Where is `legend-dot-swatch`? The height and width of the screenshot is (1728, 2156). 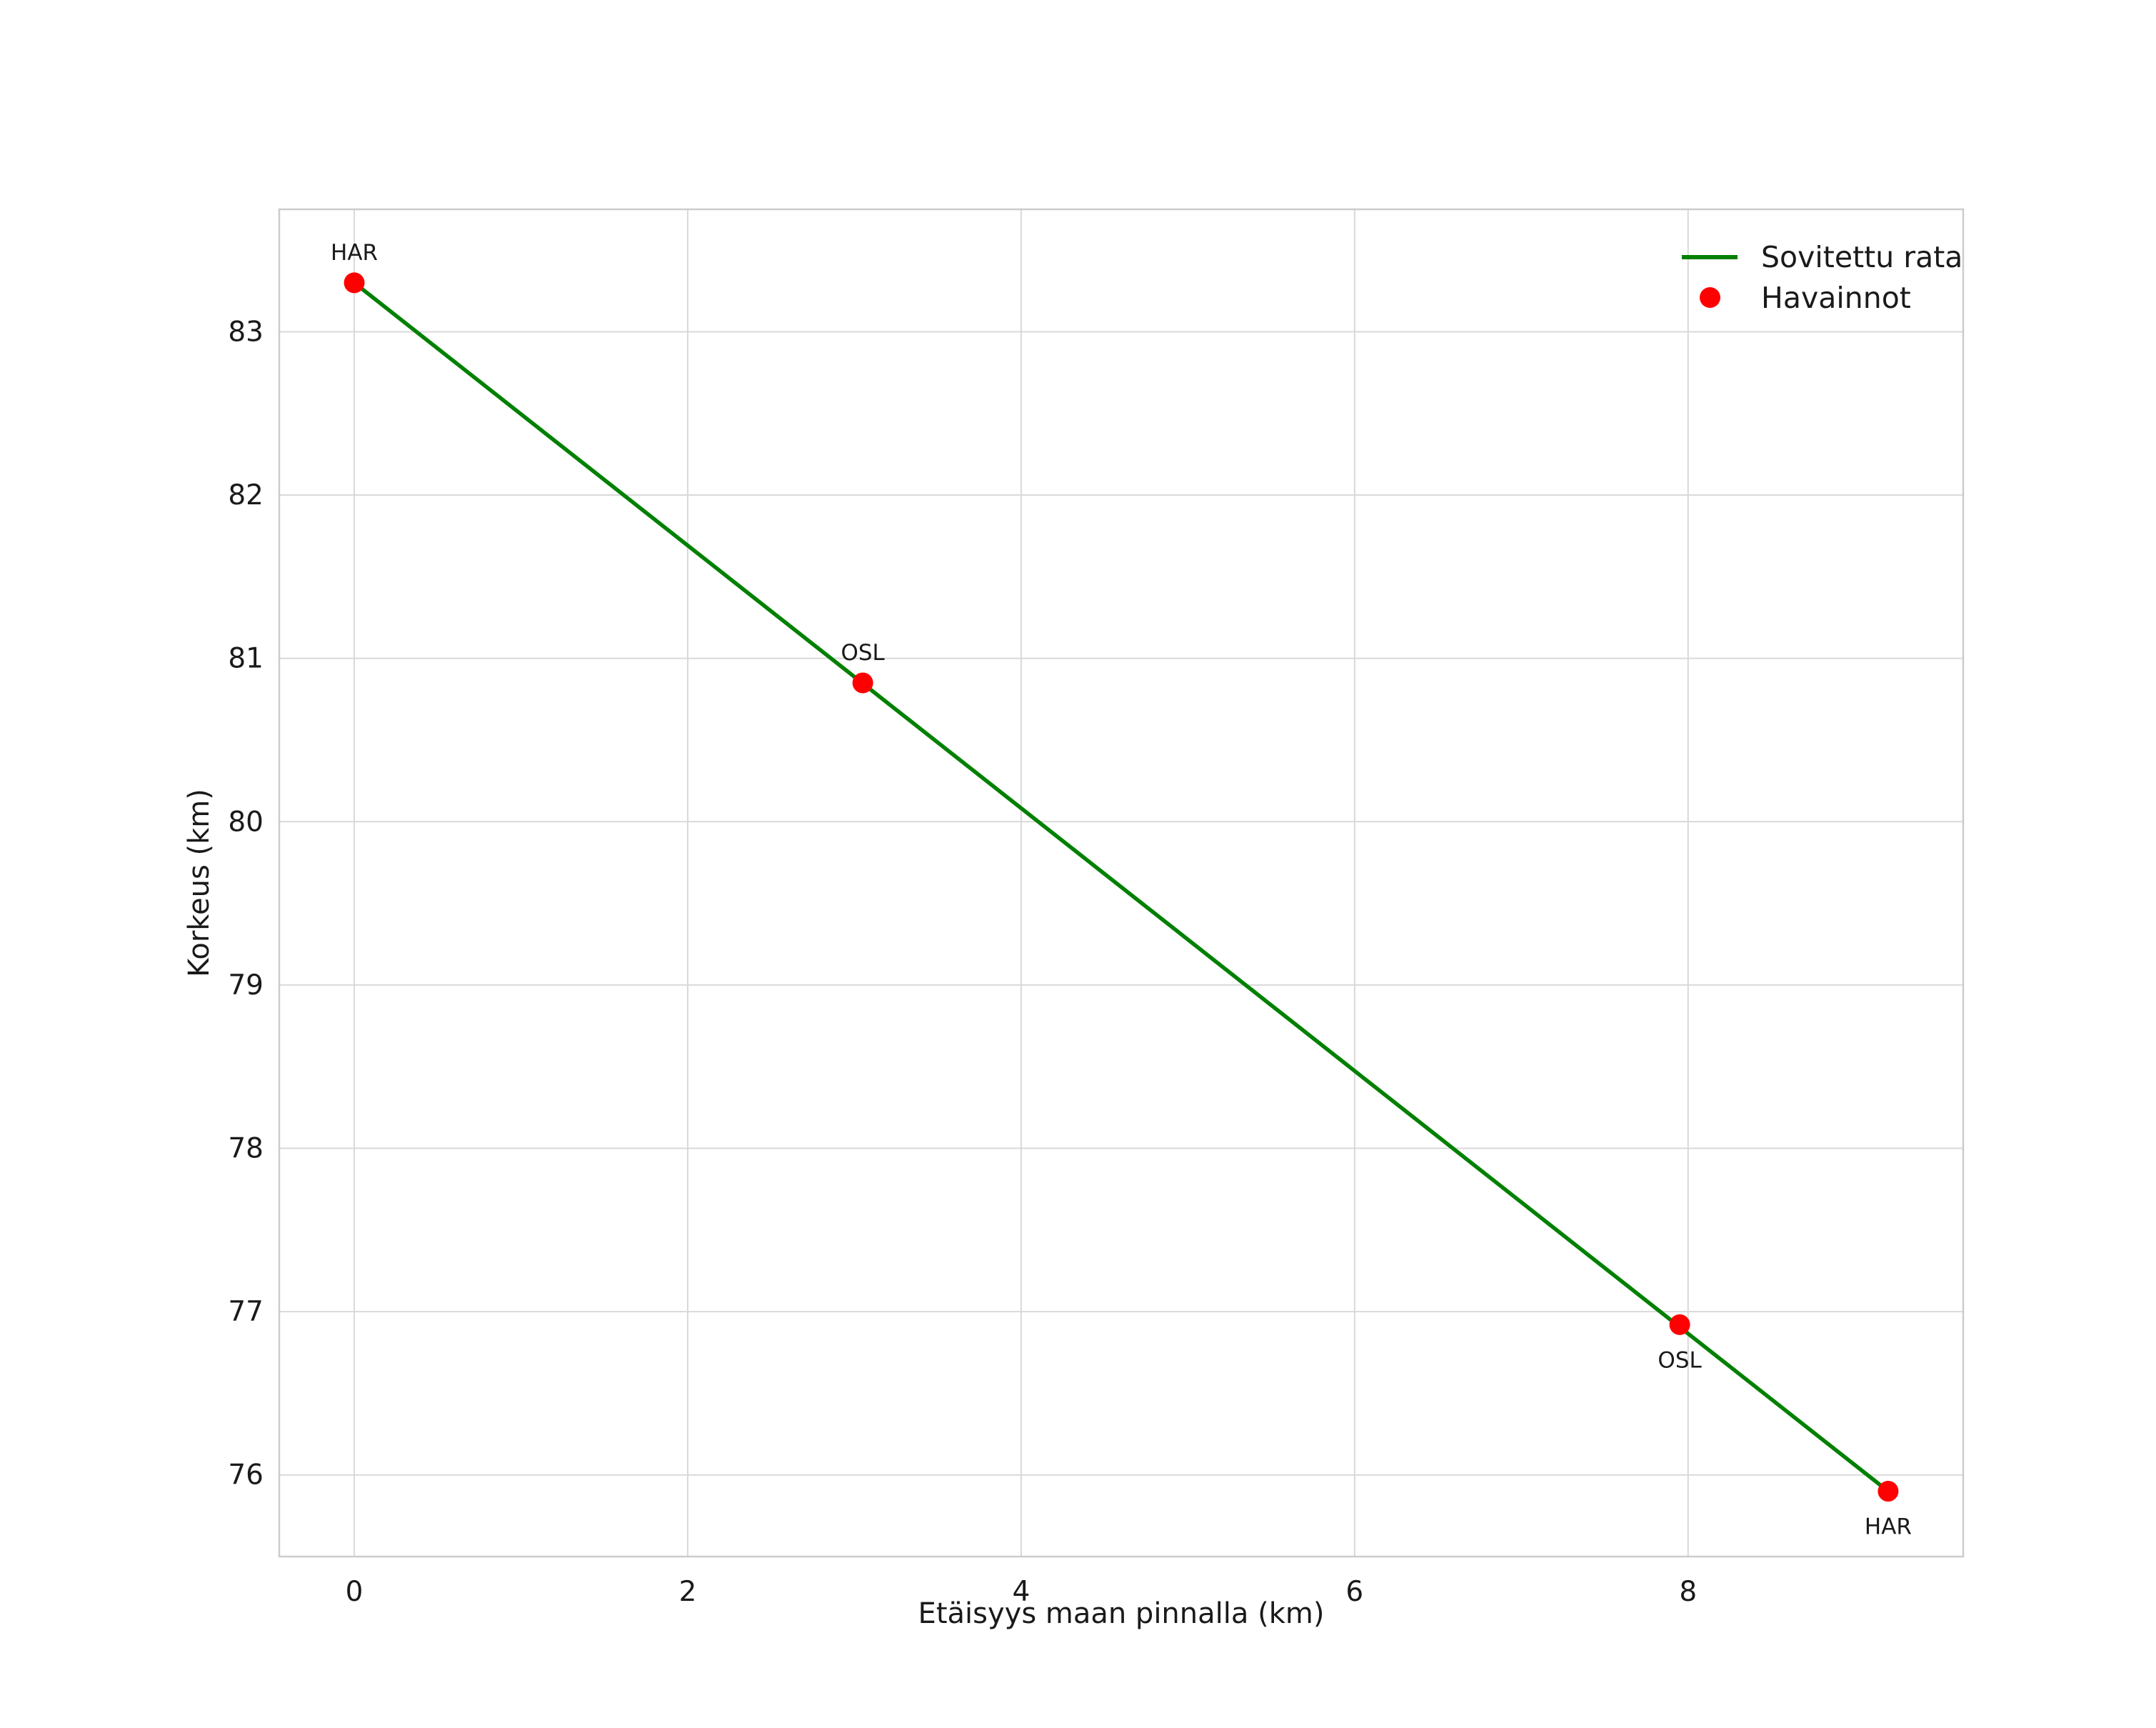 legend-dot-swatch is located at coordinates (1710, 297).